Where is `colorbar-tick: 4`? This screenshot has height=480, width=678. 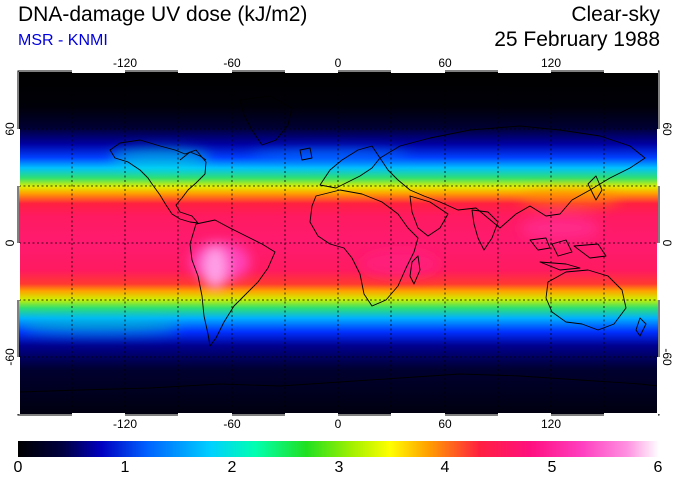 colorbar-tick: 4 is located at coordinates (445, 467).